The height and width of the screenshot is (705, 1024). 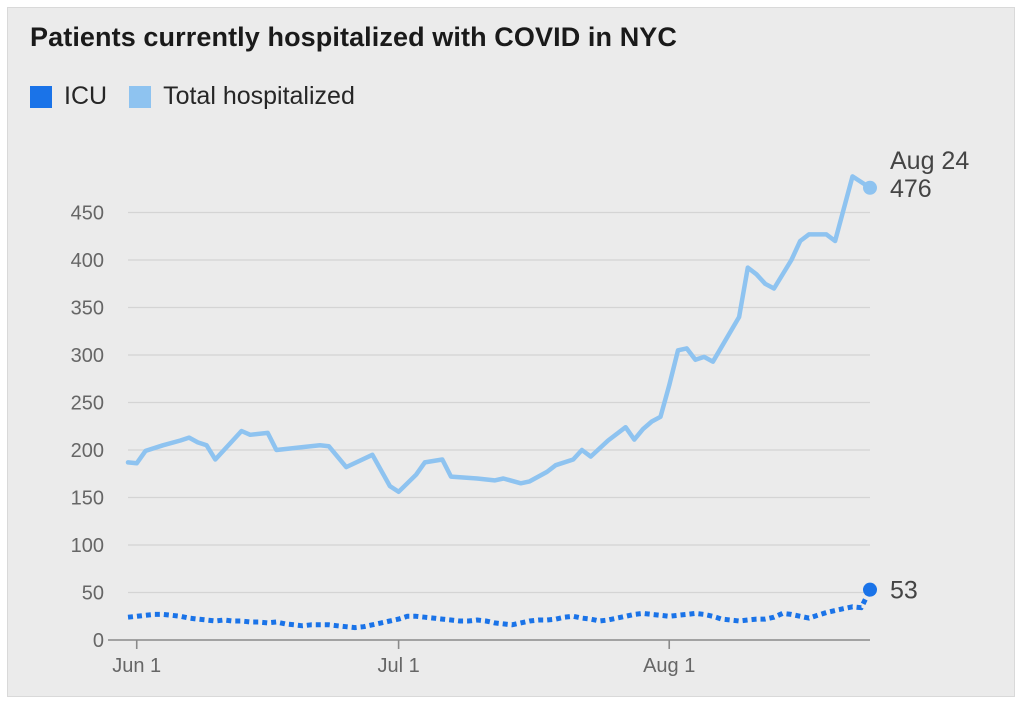 I want to click on legend-swatch-icu, so click(x=41, y=96).